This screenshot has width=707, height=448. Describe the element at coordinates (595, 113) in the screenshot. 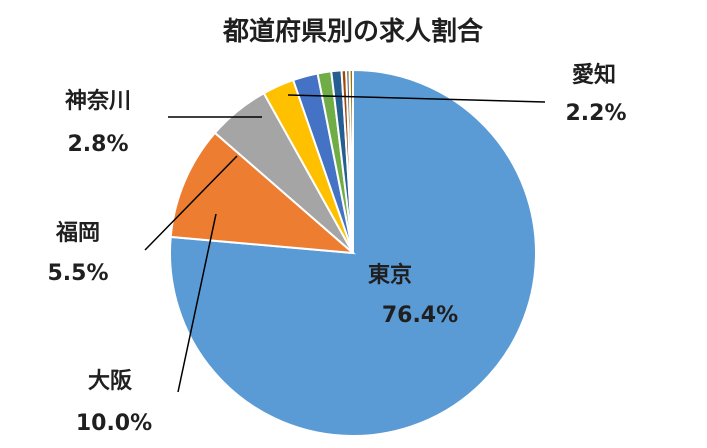

I see `label-aichi-value: 2.2%` at that location.